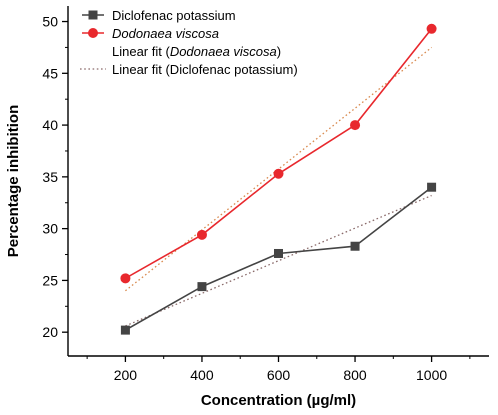  I want to click on y-tick-label: 20, so click(50, 332).